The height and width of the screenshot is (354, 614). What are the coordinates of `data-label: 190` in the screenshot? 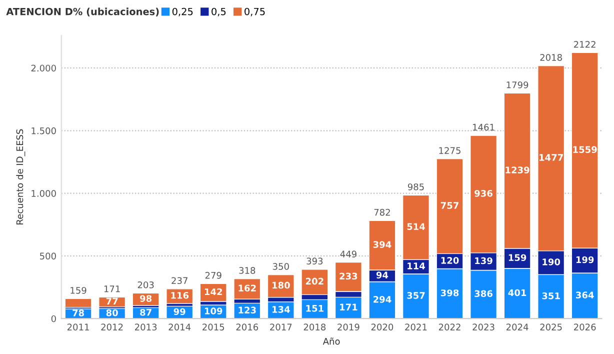 It's located at (551, 262).